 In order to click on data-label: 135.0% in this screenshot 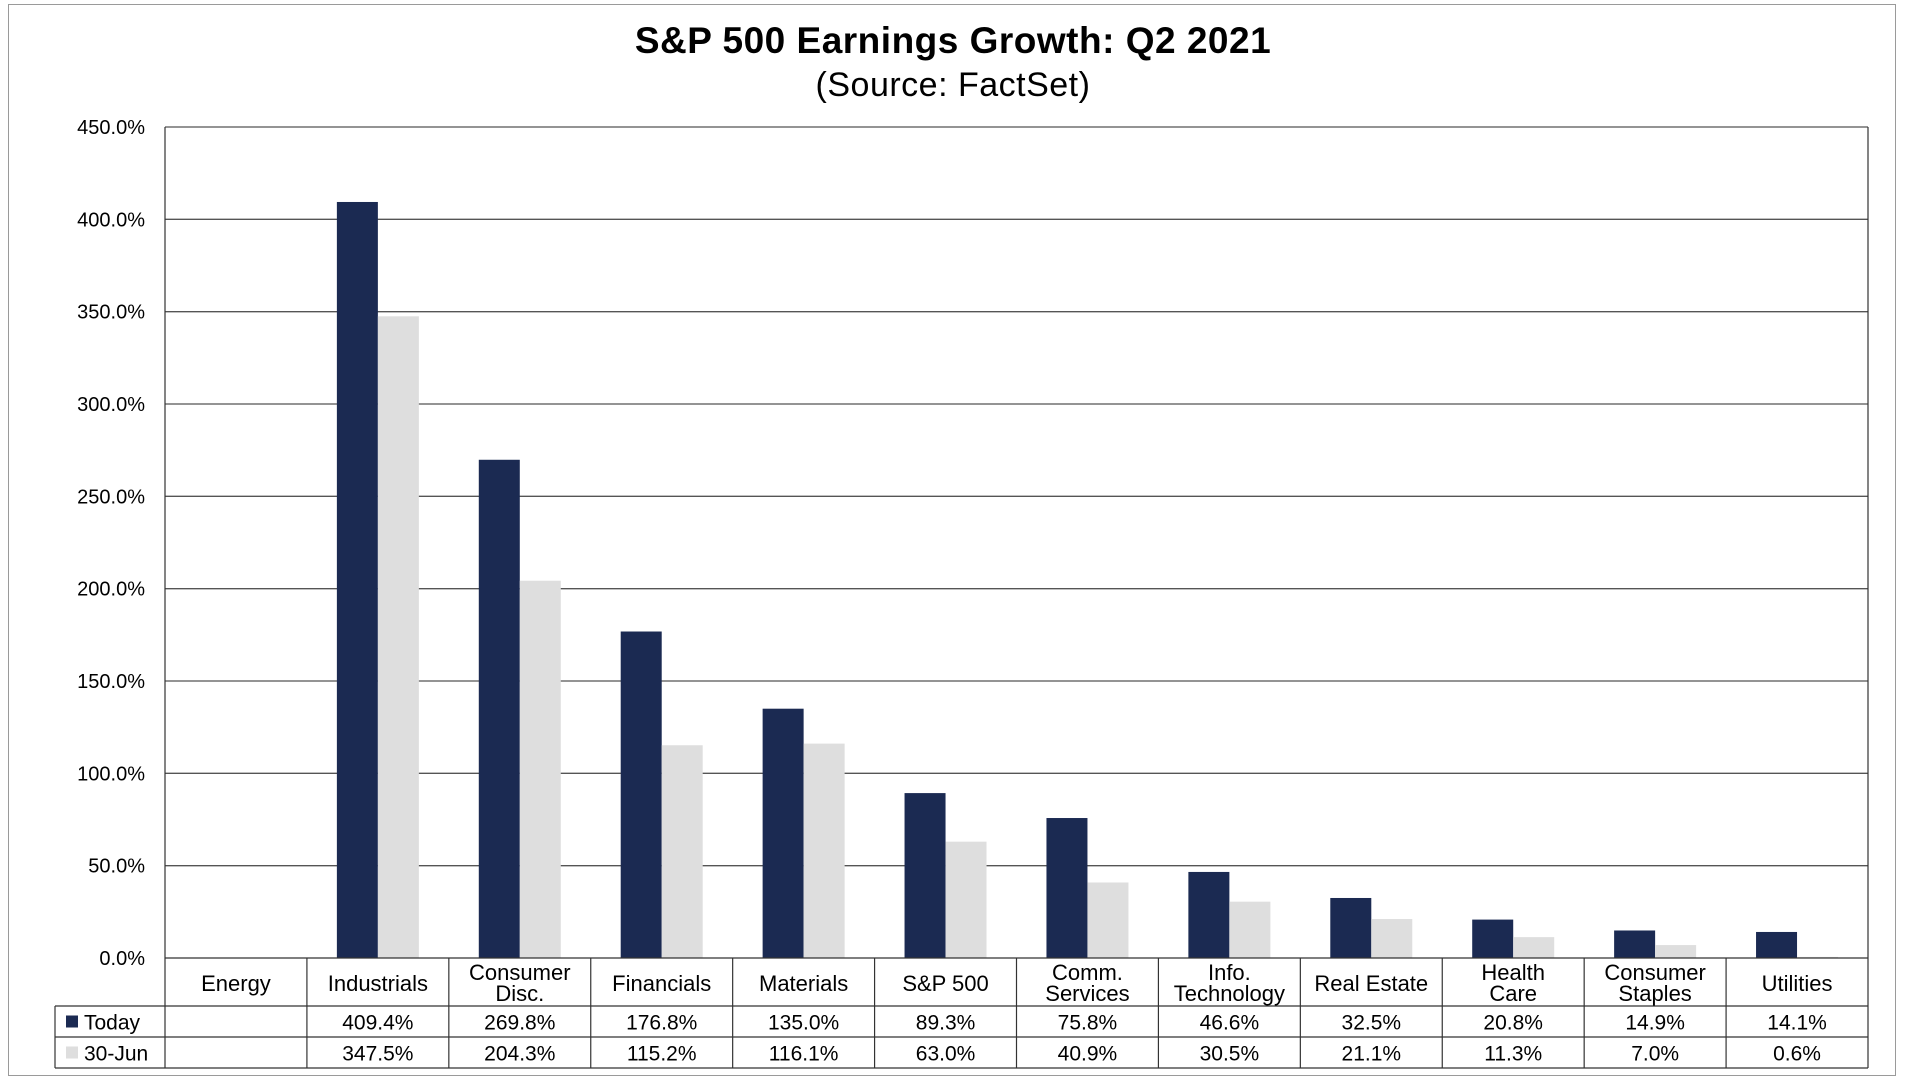, I will do `click(803, 1023)`.